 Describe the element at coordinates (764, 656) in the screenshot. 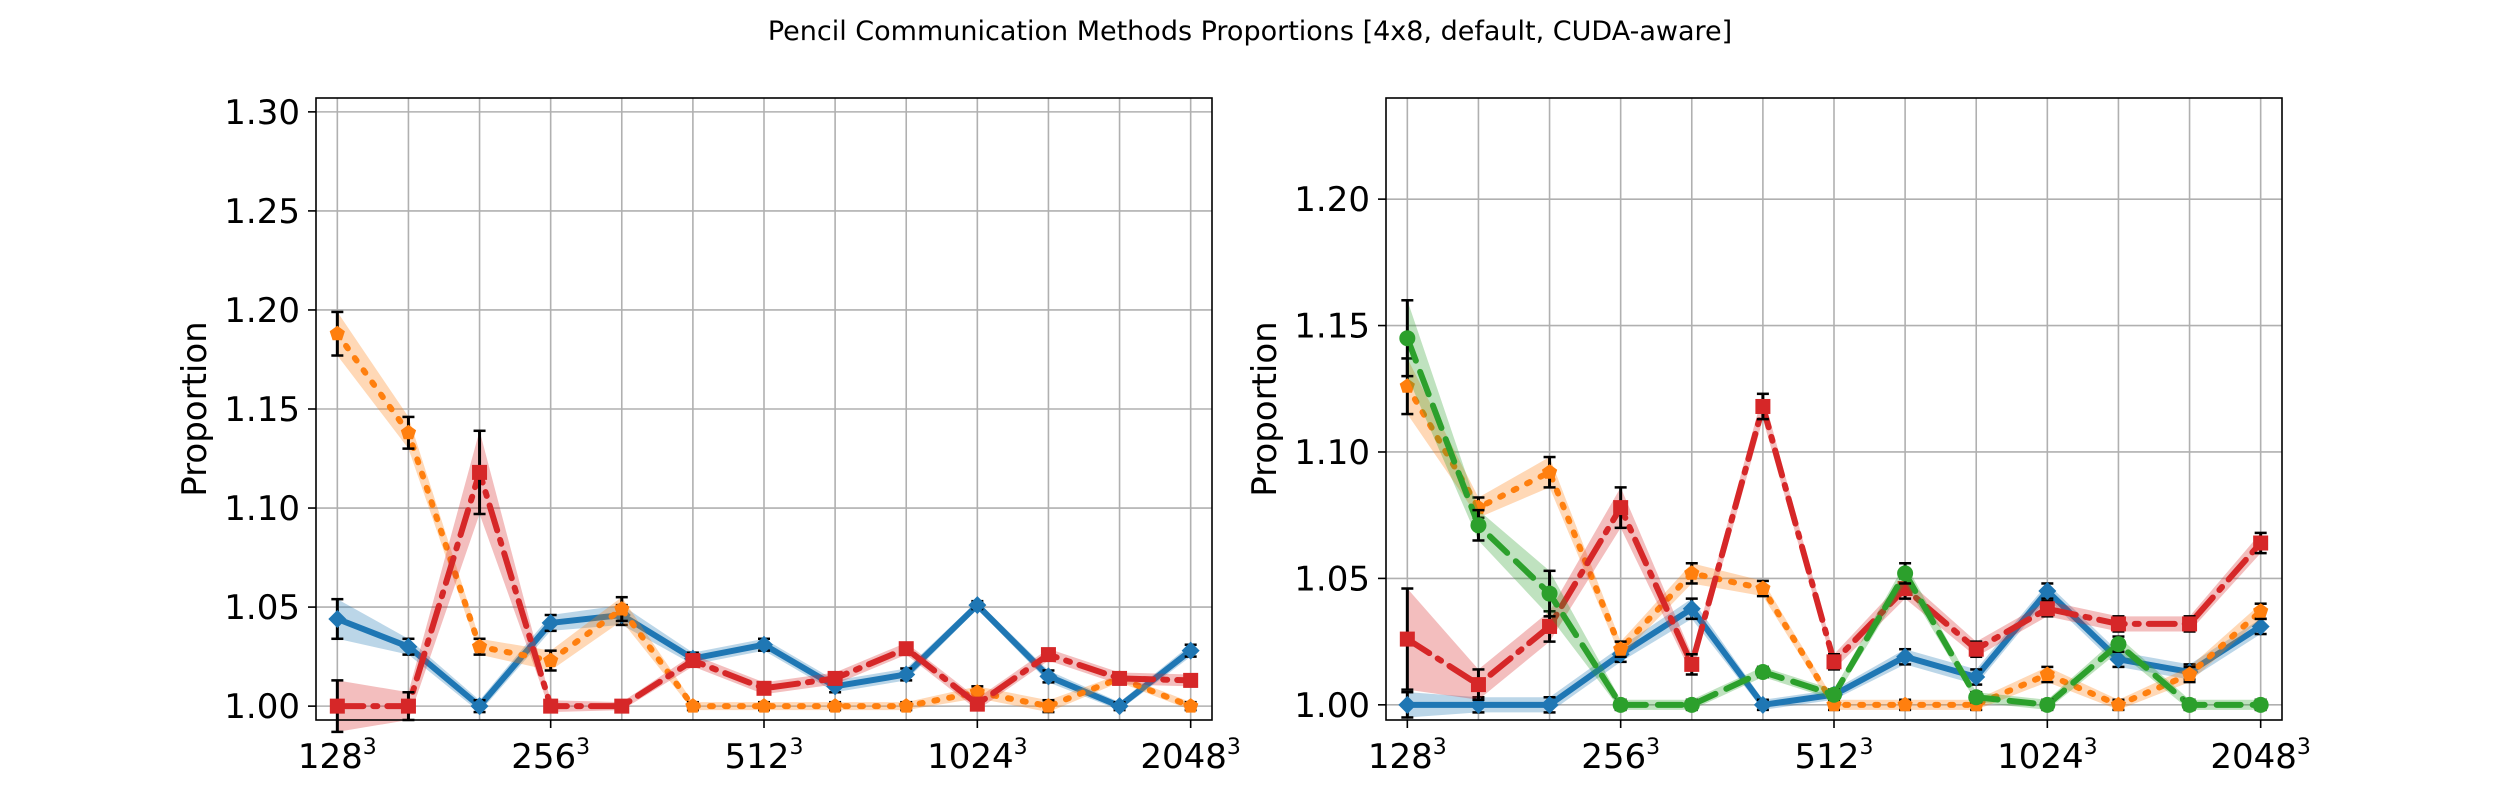

I see `left-series-blue` at that location.